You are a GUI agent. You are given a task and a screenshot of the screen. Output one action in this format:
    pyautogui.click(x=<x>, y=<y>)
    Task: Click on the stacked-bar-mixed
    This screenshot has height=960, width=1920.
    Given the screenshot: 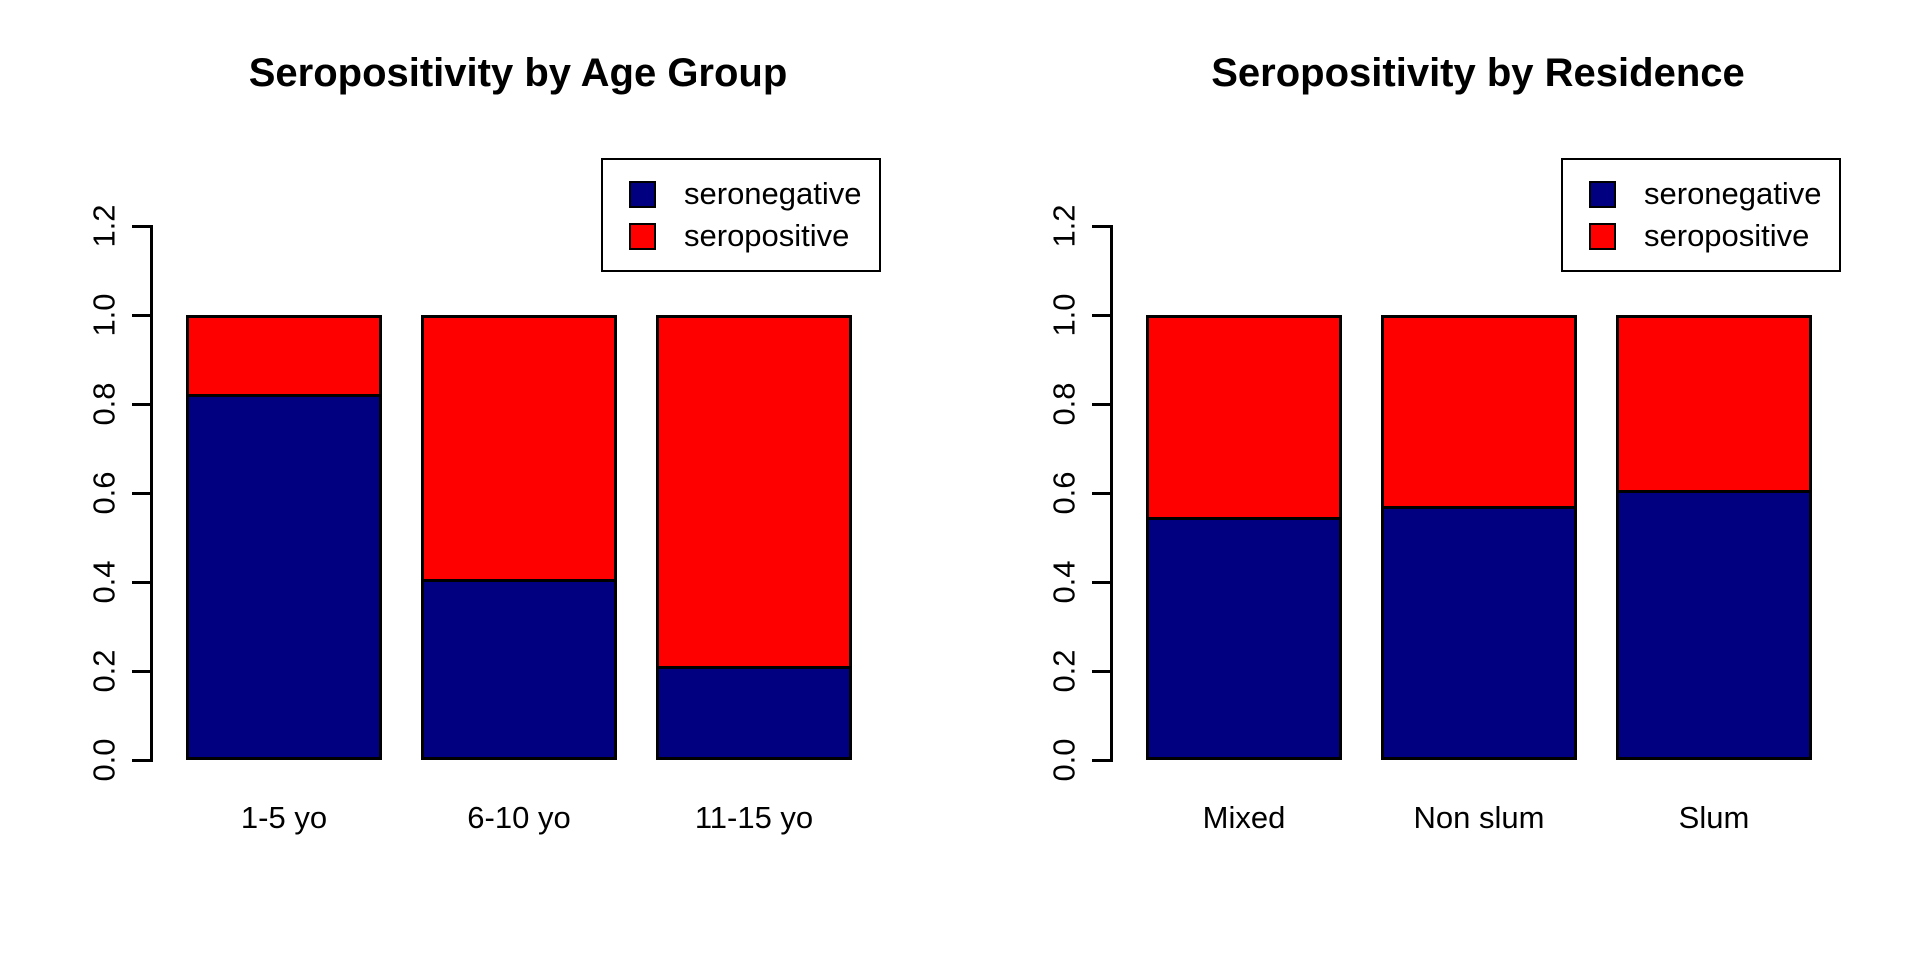 What is the action you would take?
    pyautogui.click(x=1244, y=537)
    